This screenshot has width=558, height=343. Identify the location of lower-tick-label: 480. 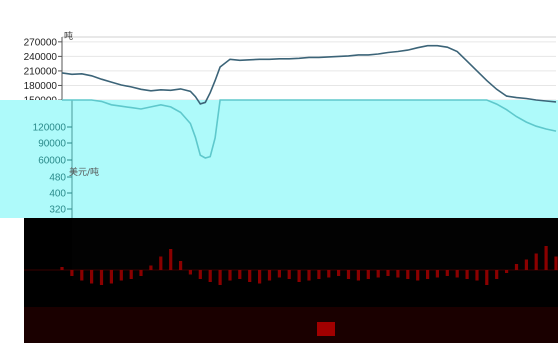
(57, 178).